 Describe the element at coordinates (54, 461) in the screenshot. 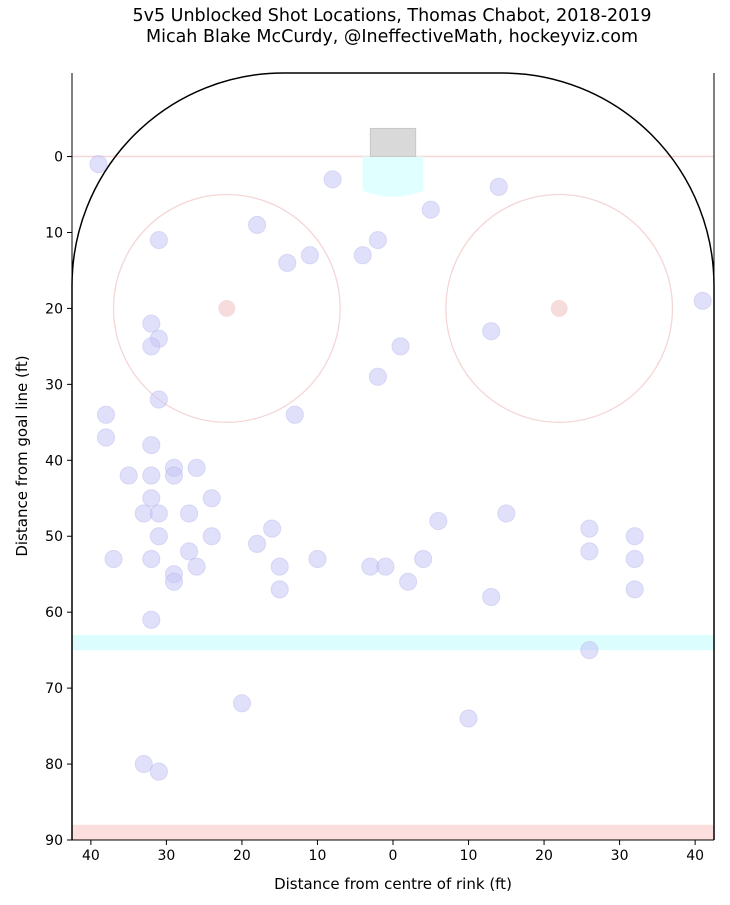

I see `y-tick-label: 40` at that location.